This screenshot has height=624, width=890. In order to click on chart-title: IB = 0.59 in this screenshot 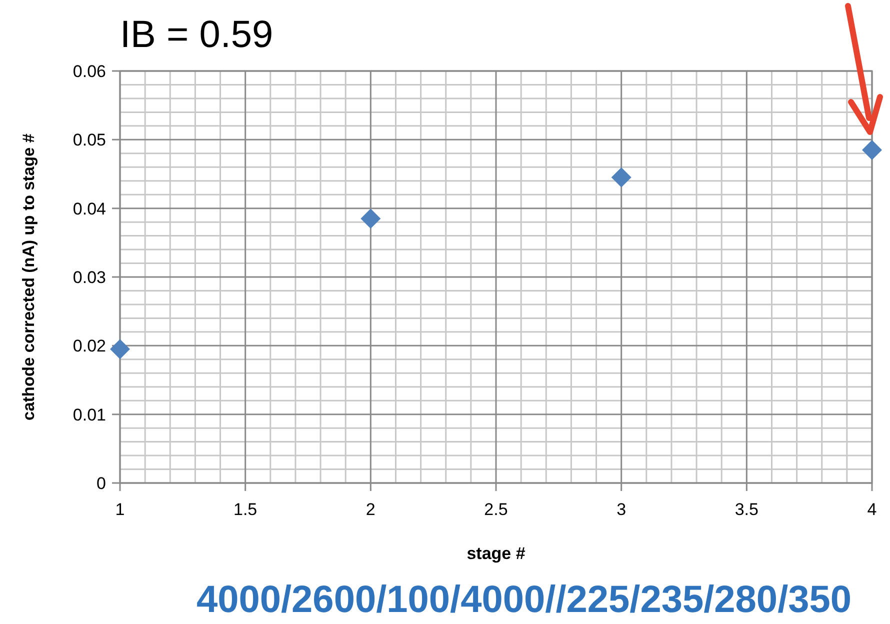, I will do `click(197, 35)`.